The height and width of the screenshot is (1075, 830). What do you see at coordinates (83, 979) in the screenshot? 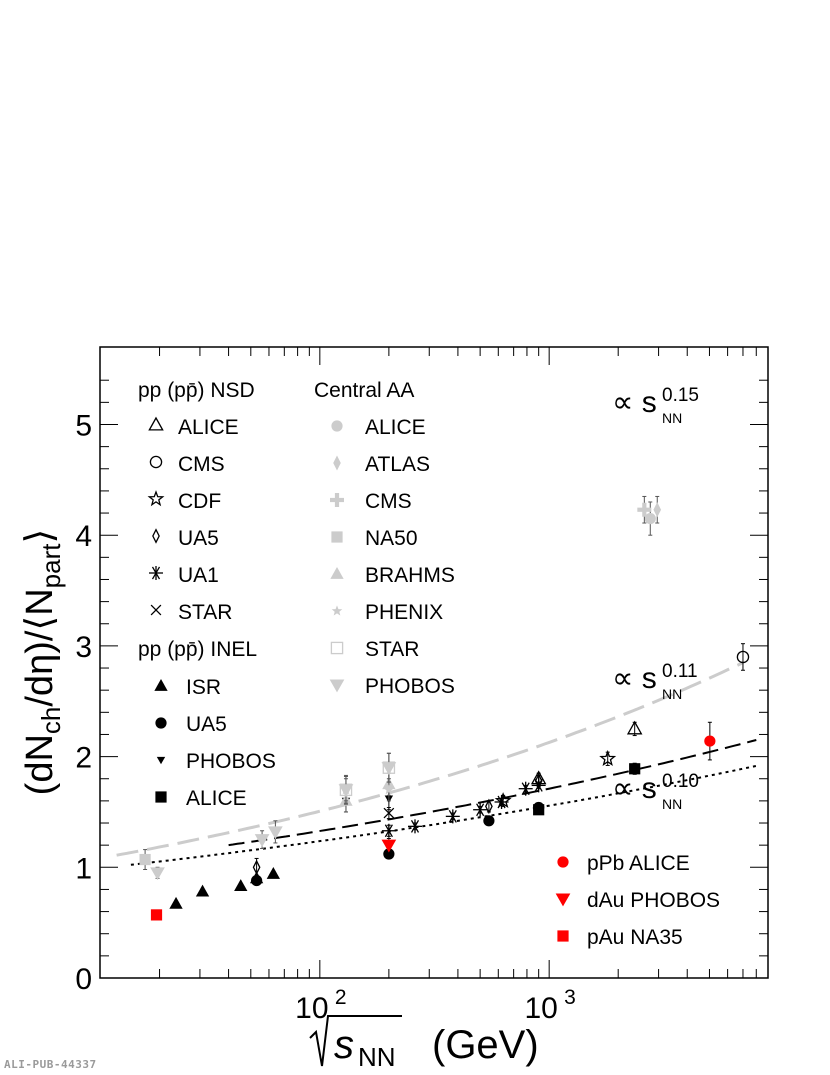
I see `y-tick-label: 0` at bounding box center [83, 979].